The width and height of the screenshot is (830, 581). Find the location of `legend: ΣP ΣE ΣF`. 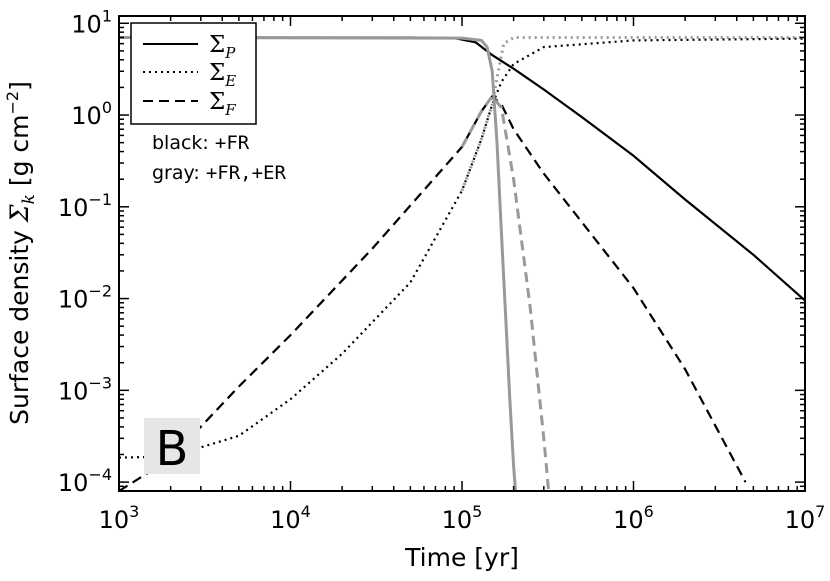

legend: ΣP ΣE ΣF is located at coordinates (193, 73).